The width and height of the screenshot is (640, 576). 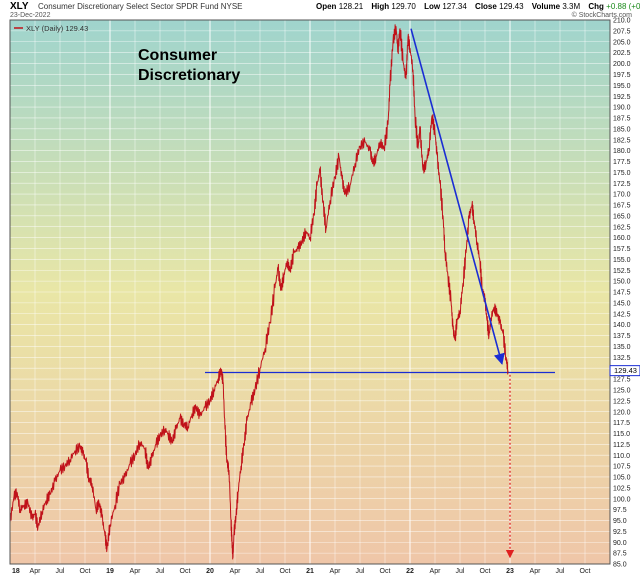 I want to click on ticker-symbol: XLY, so click(x=19, y=6).